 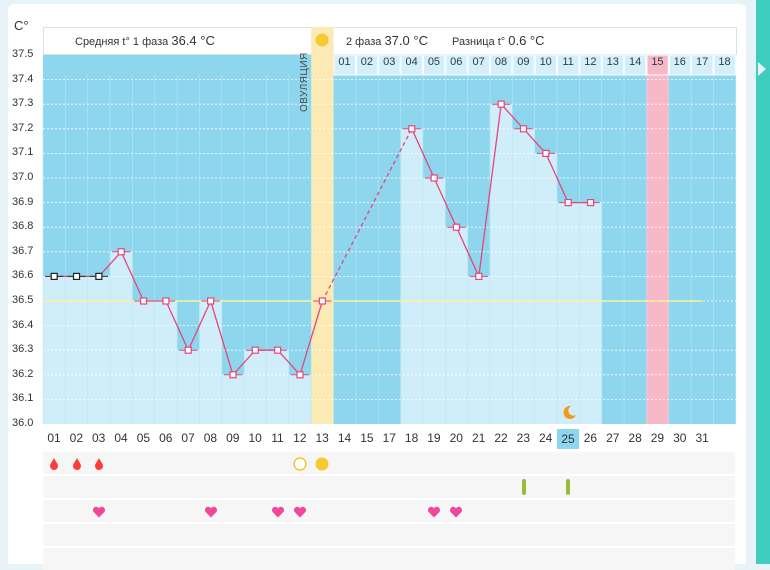 I want to click on x-tick-label: 25, so click(x=568, y=439).